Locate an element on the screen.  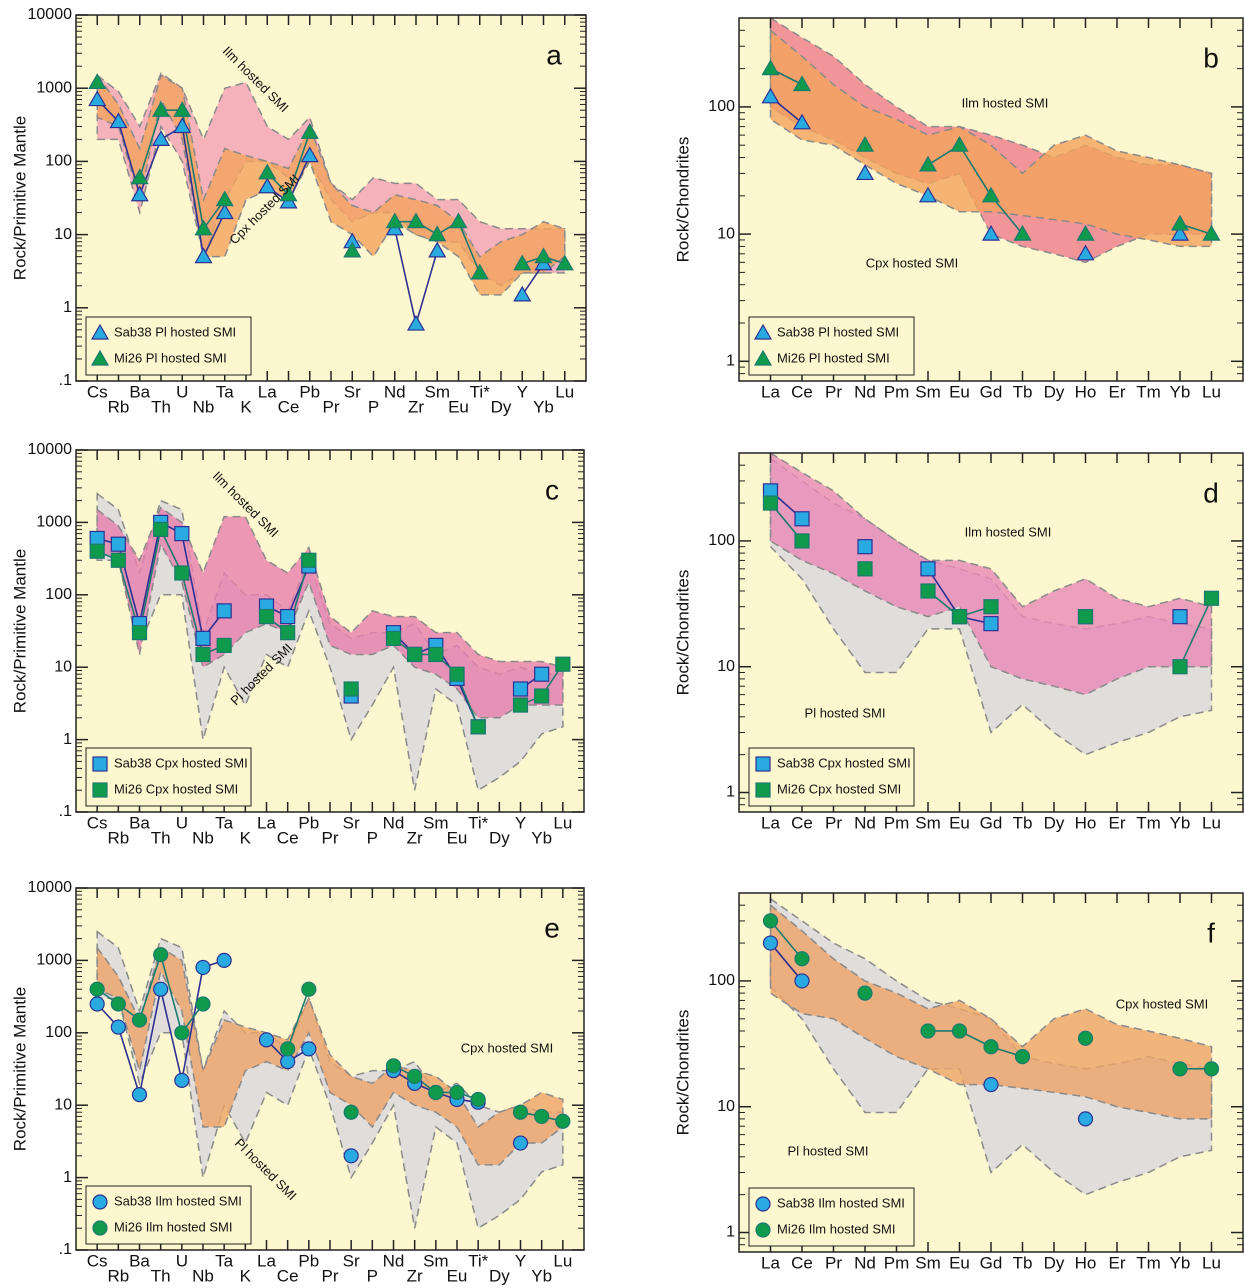
x-tick-label: U is located at coordinates (182, 391).